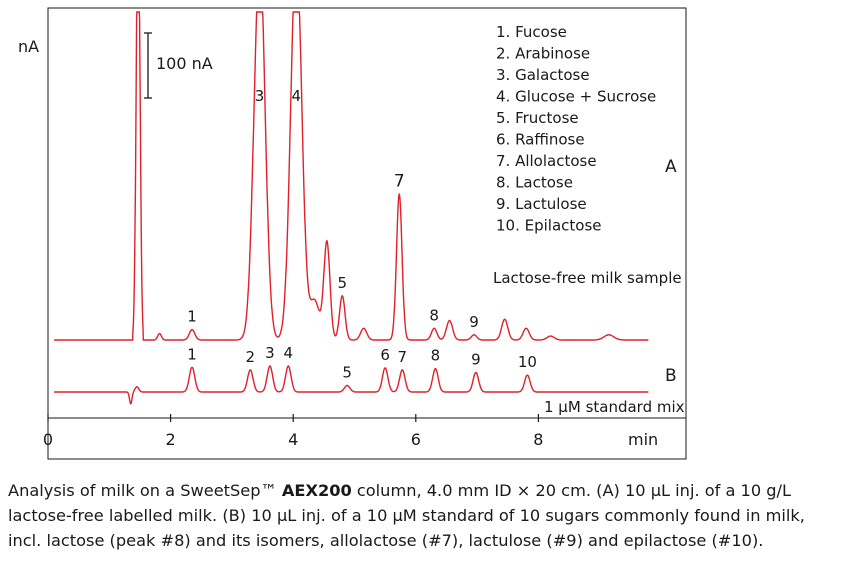 The width and height of the screenshot is (844, 561). What do you see at coordinates (643, 439) in the screenshot?
I see `x-axis-label: min` at bounding box center [643, 439].